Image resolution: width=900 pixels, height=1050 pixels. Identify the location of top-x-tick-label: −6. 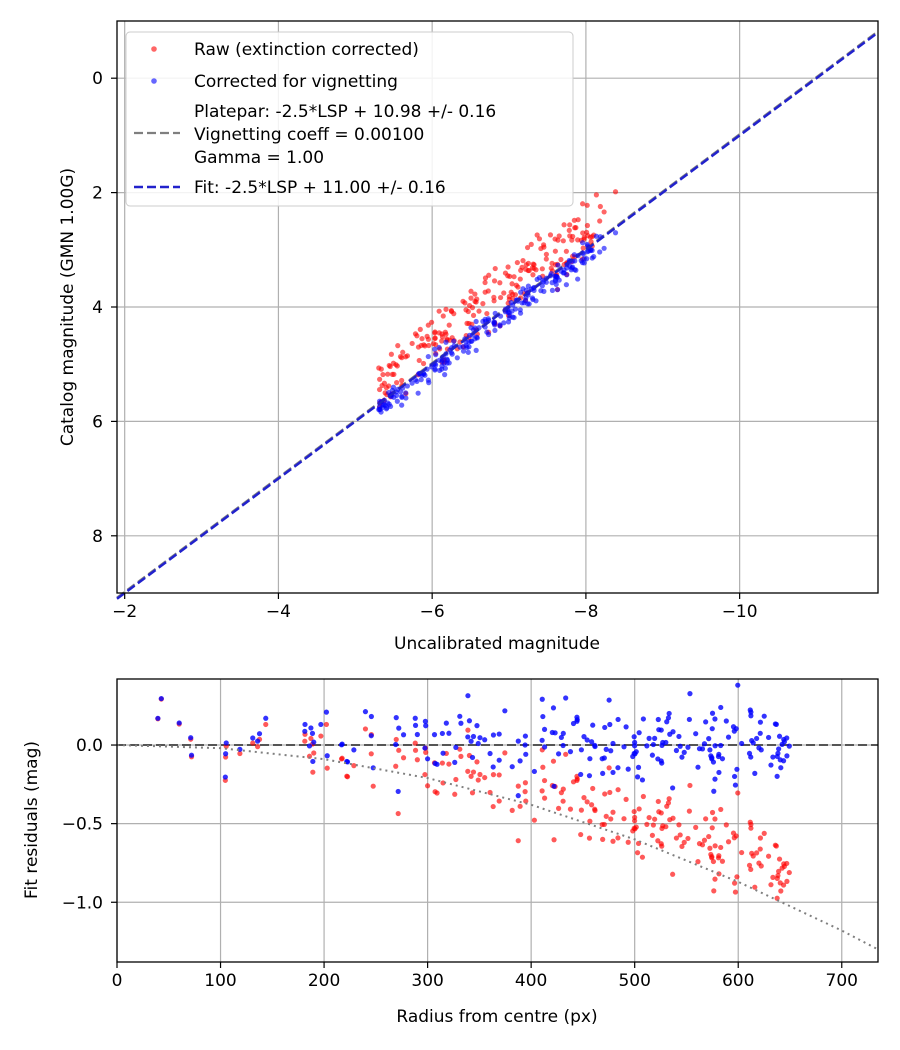
(432, 612).